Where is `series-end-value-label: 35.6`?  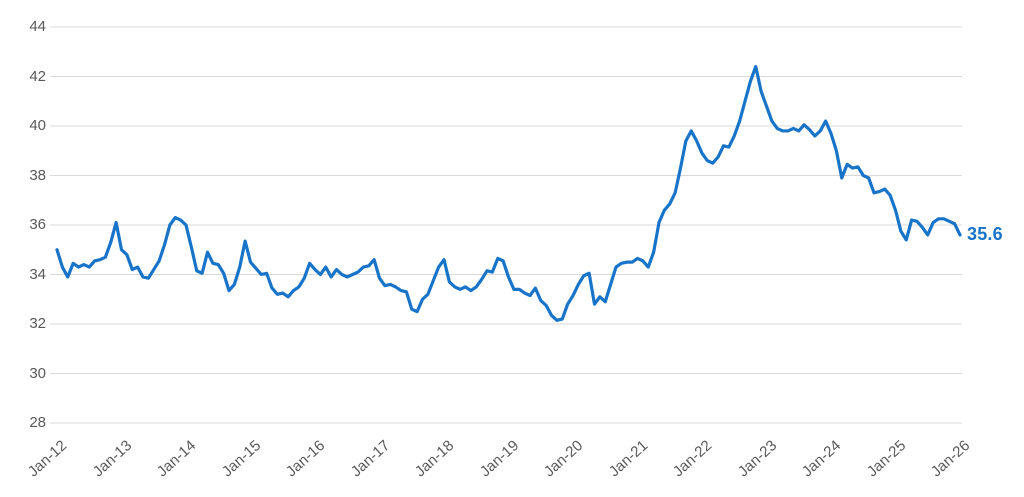 series-end-value-label: 35.6 is located at coordinates (985, 233).